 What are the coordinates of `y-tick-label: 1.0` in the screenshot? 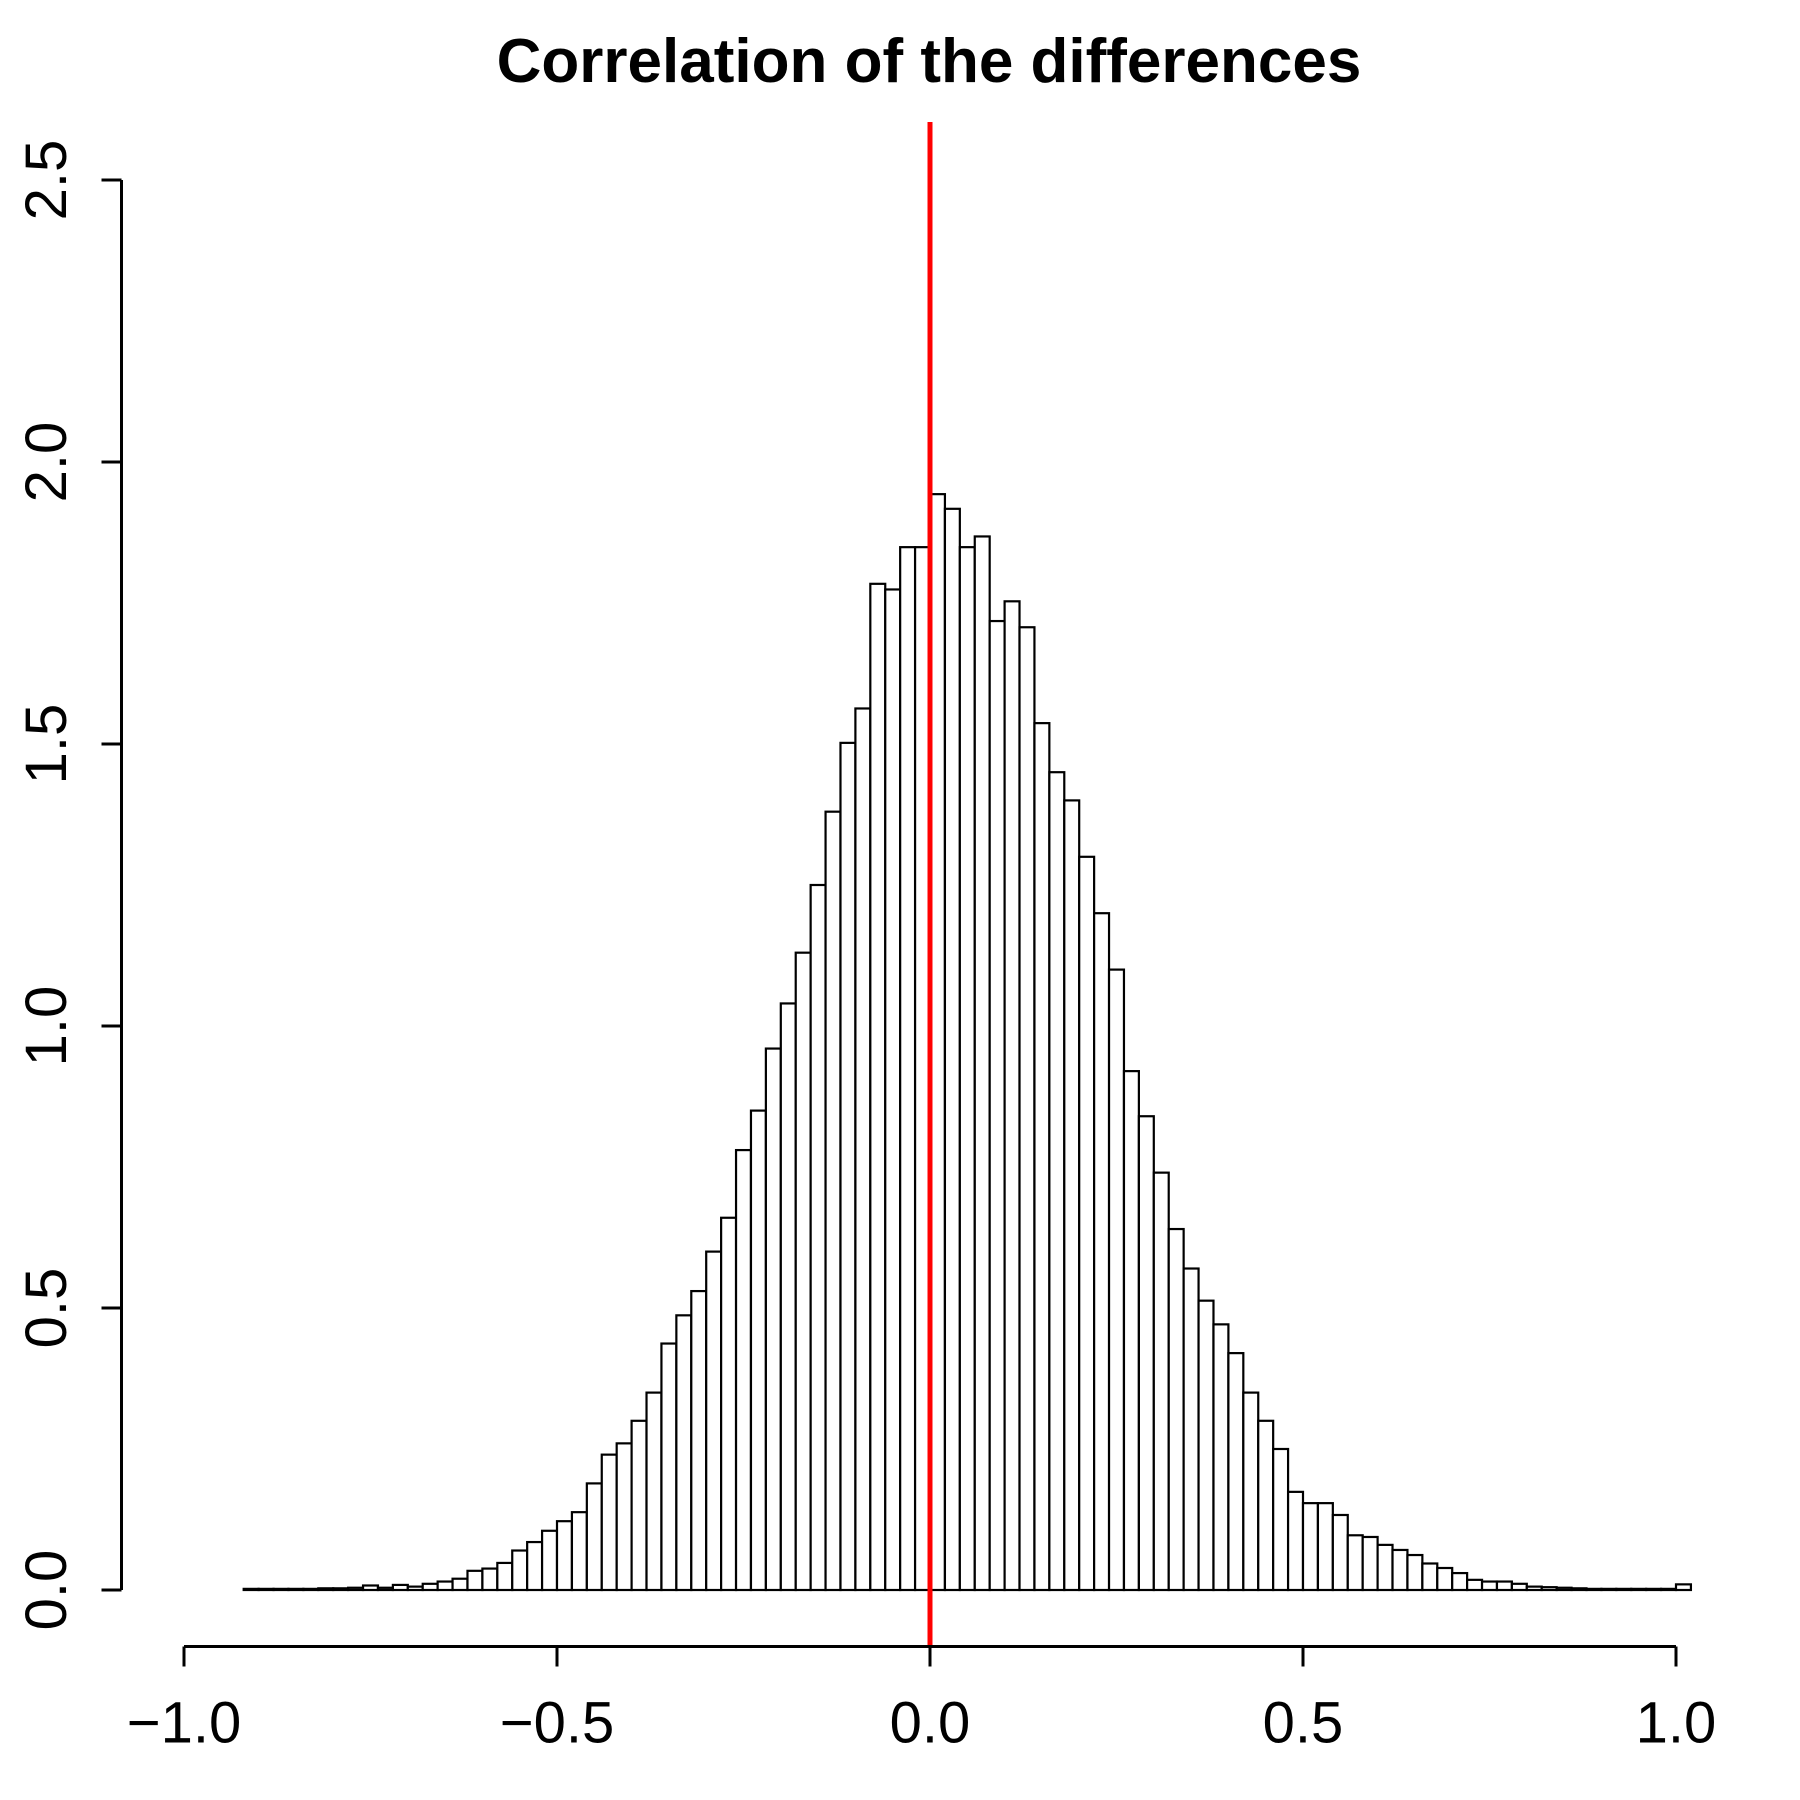 It's located at (46, 1026).